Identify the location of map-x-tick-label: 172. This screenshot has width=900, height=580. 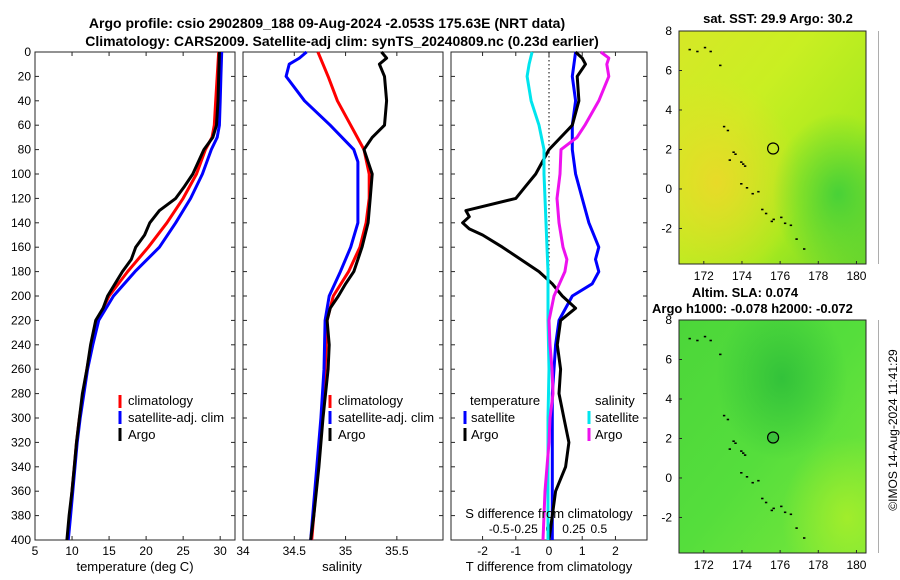
(704, 565).